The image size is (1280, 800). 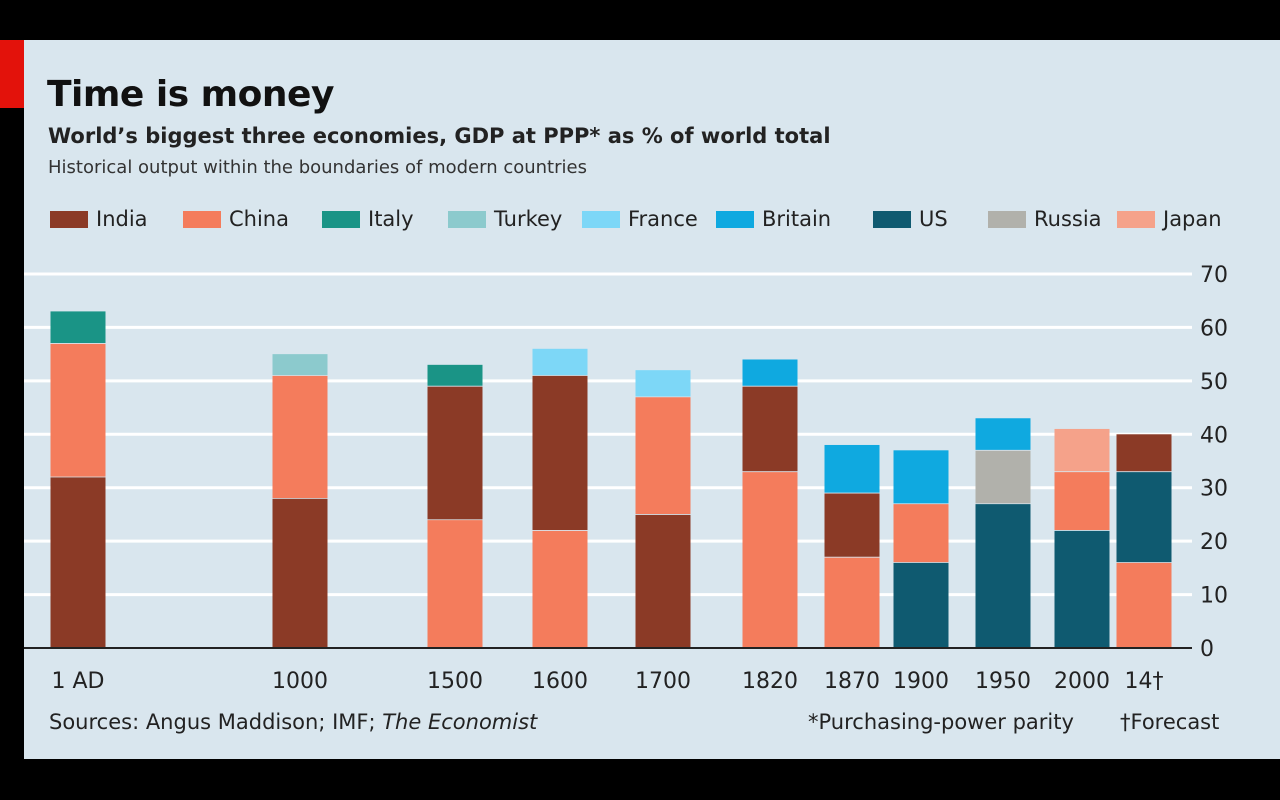 What do you see at coordinates (560, 681) in the screenshot?
I see `x-tick-label: 1600` at bounding box center [560, 681].